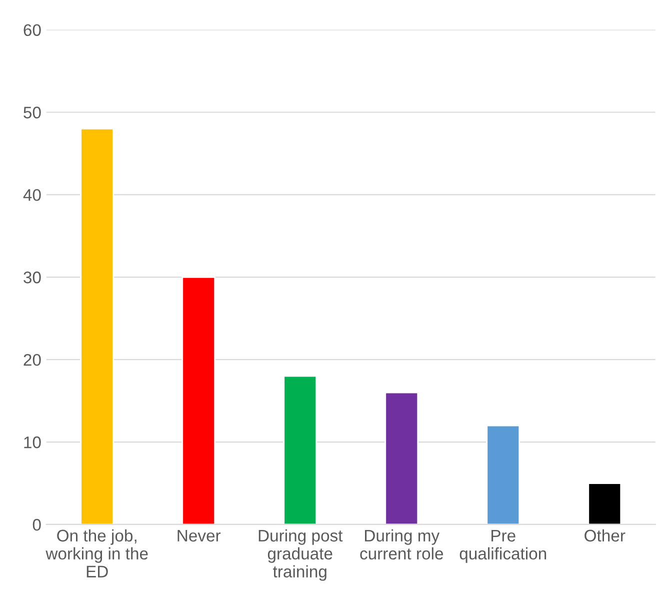 The image size is (662, 596). I want to click on x-tick-label: Never, so click(199, 536).